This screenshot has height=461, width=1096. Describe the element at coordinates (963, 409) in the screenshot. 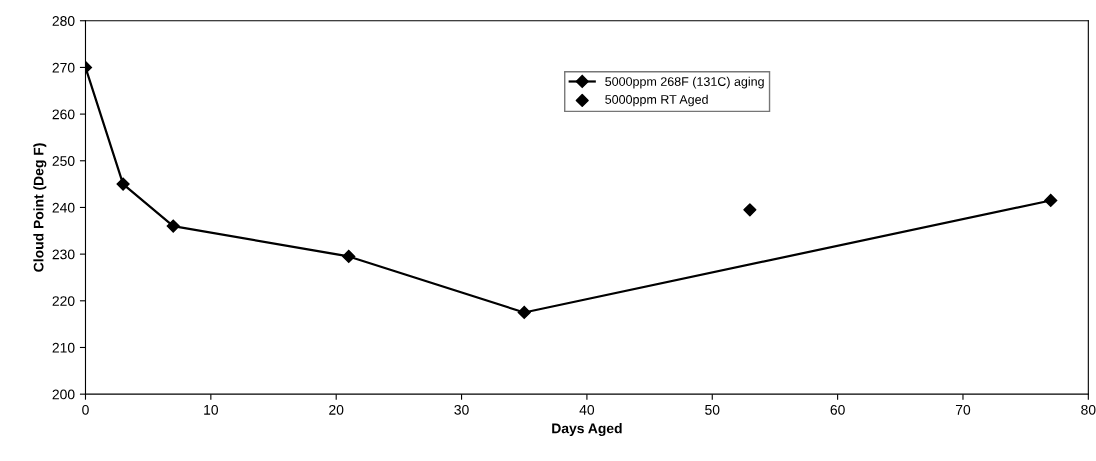

I see `x-tick-label: 70` at that location.